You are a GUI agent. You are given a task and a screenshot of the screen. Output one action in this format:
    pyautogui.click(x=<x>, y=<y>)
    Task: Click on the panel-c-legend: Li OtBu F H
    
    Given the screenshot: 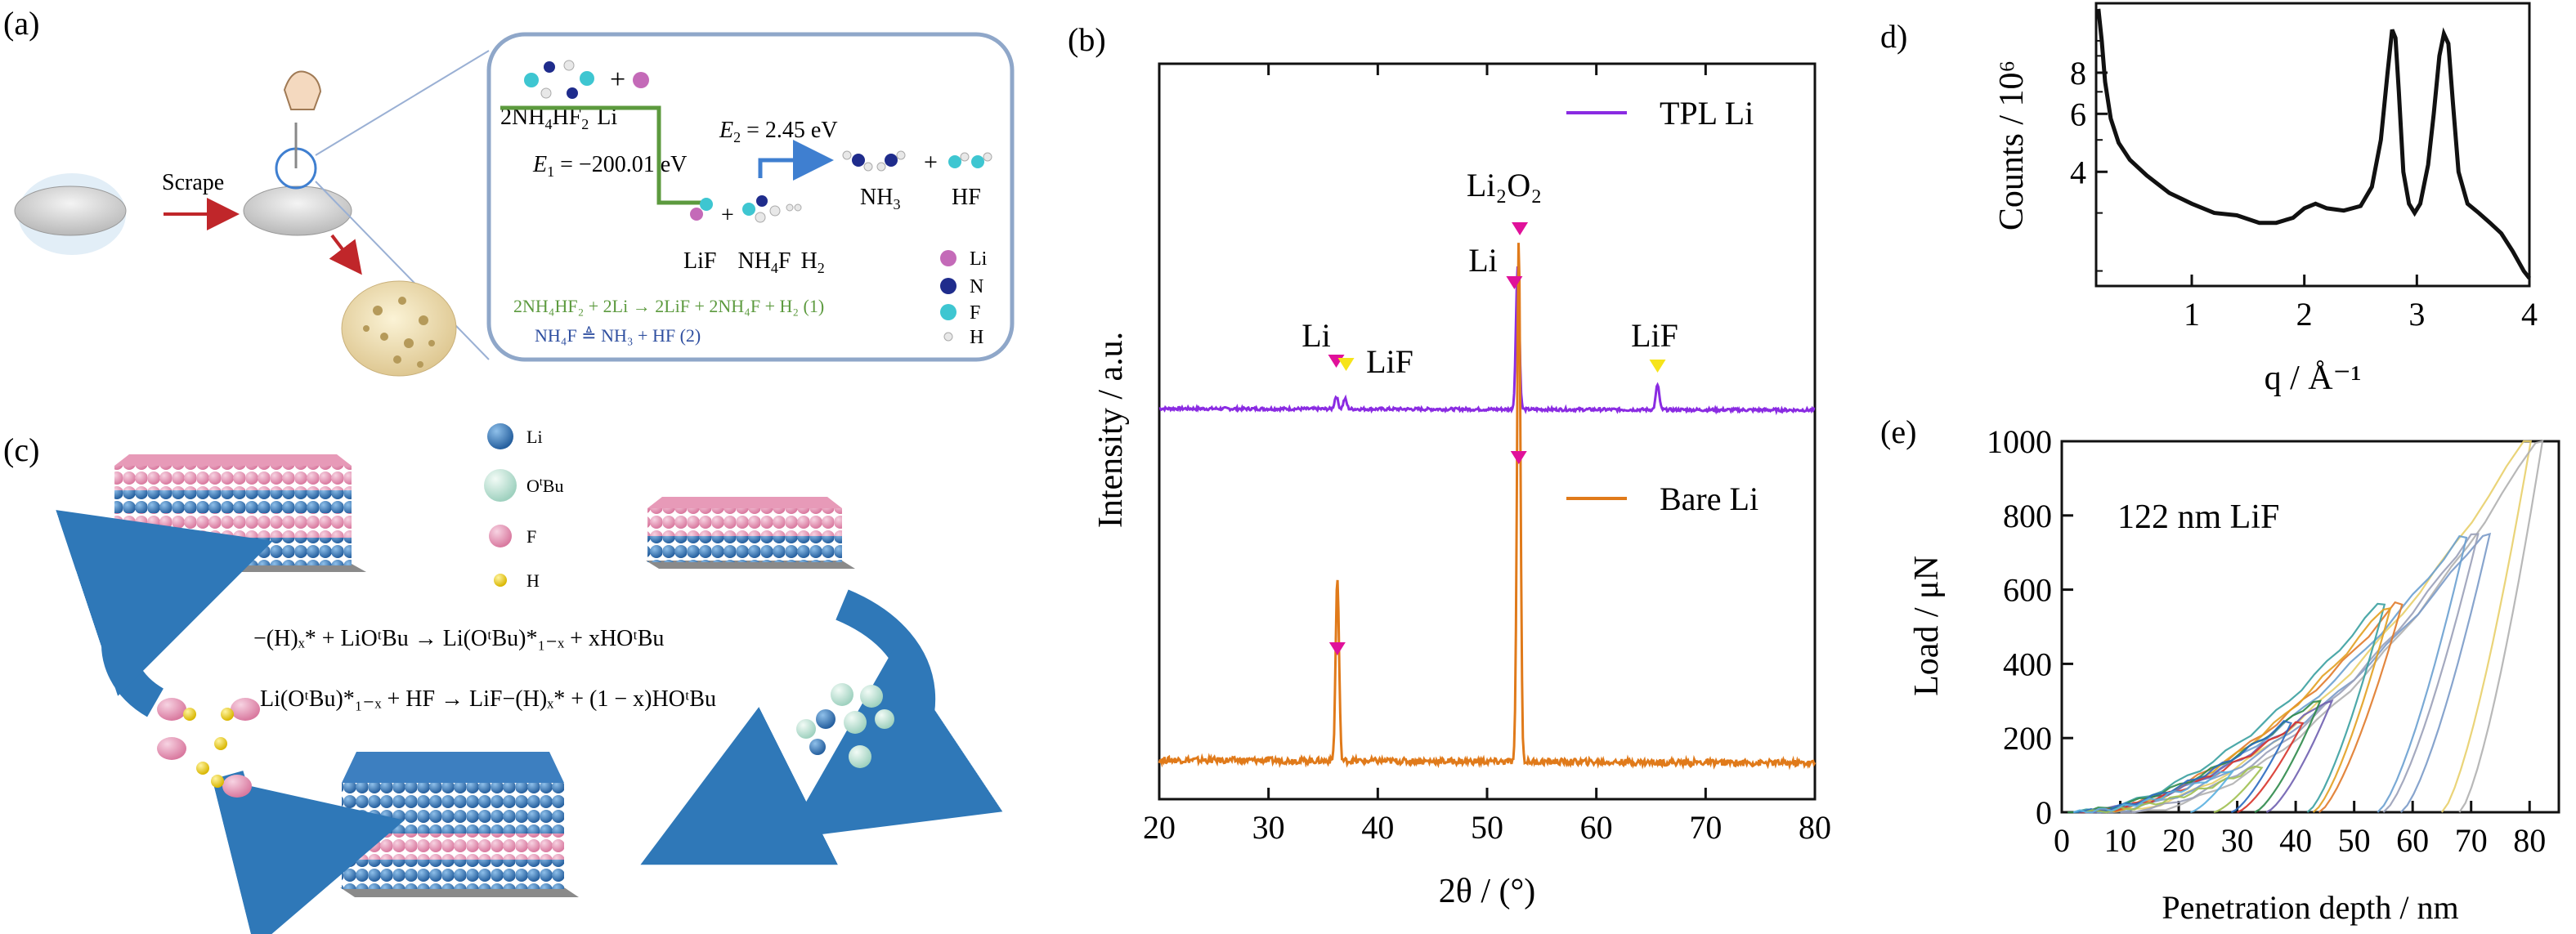 What is the action you would take?
    pyautogui.click(x=524, y=507)
    